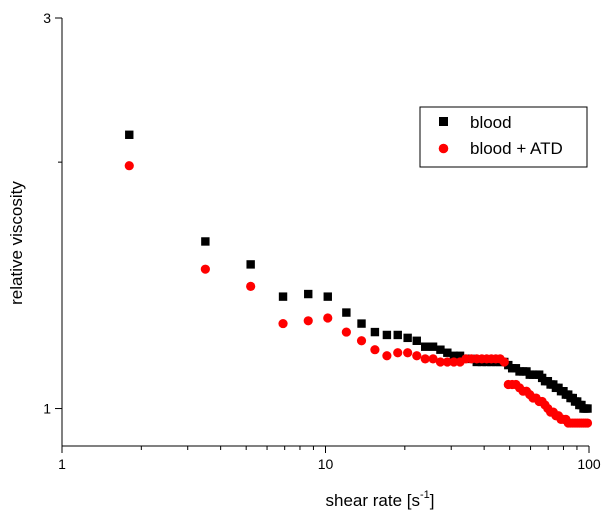 This screenshot has width=601, height=519. What do you see at coordinates (516, 148) in the screenshot?
I see `legend-label-blood-atd: blood + ATD` at bounding box center [516, 148].